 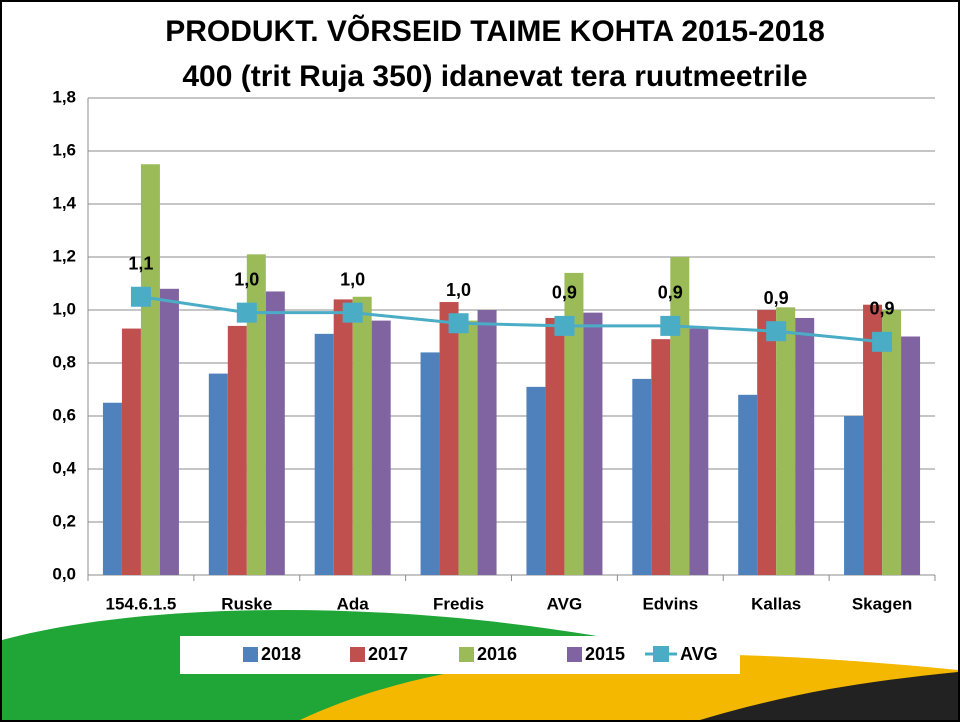 What do you see at coordinates (246, 603) in the screenshot?
I see `x-tick-label: Ruske` at bounding box center [246, 603].